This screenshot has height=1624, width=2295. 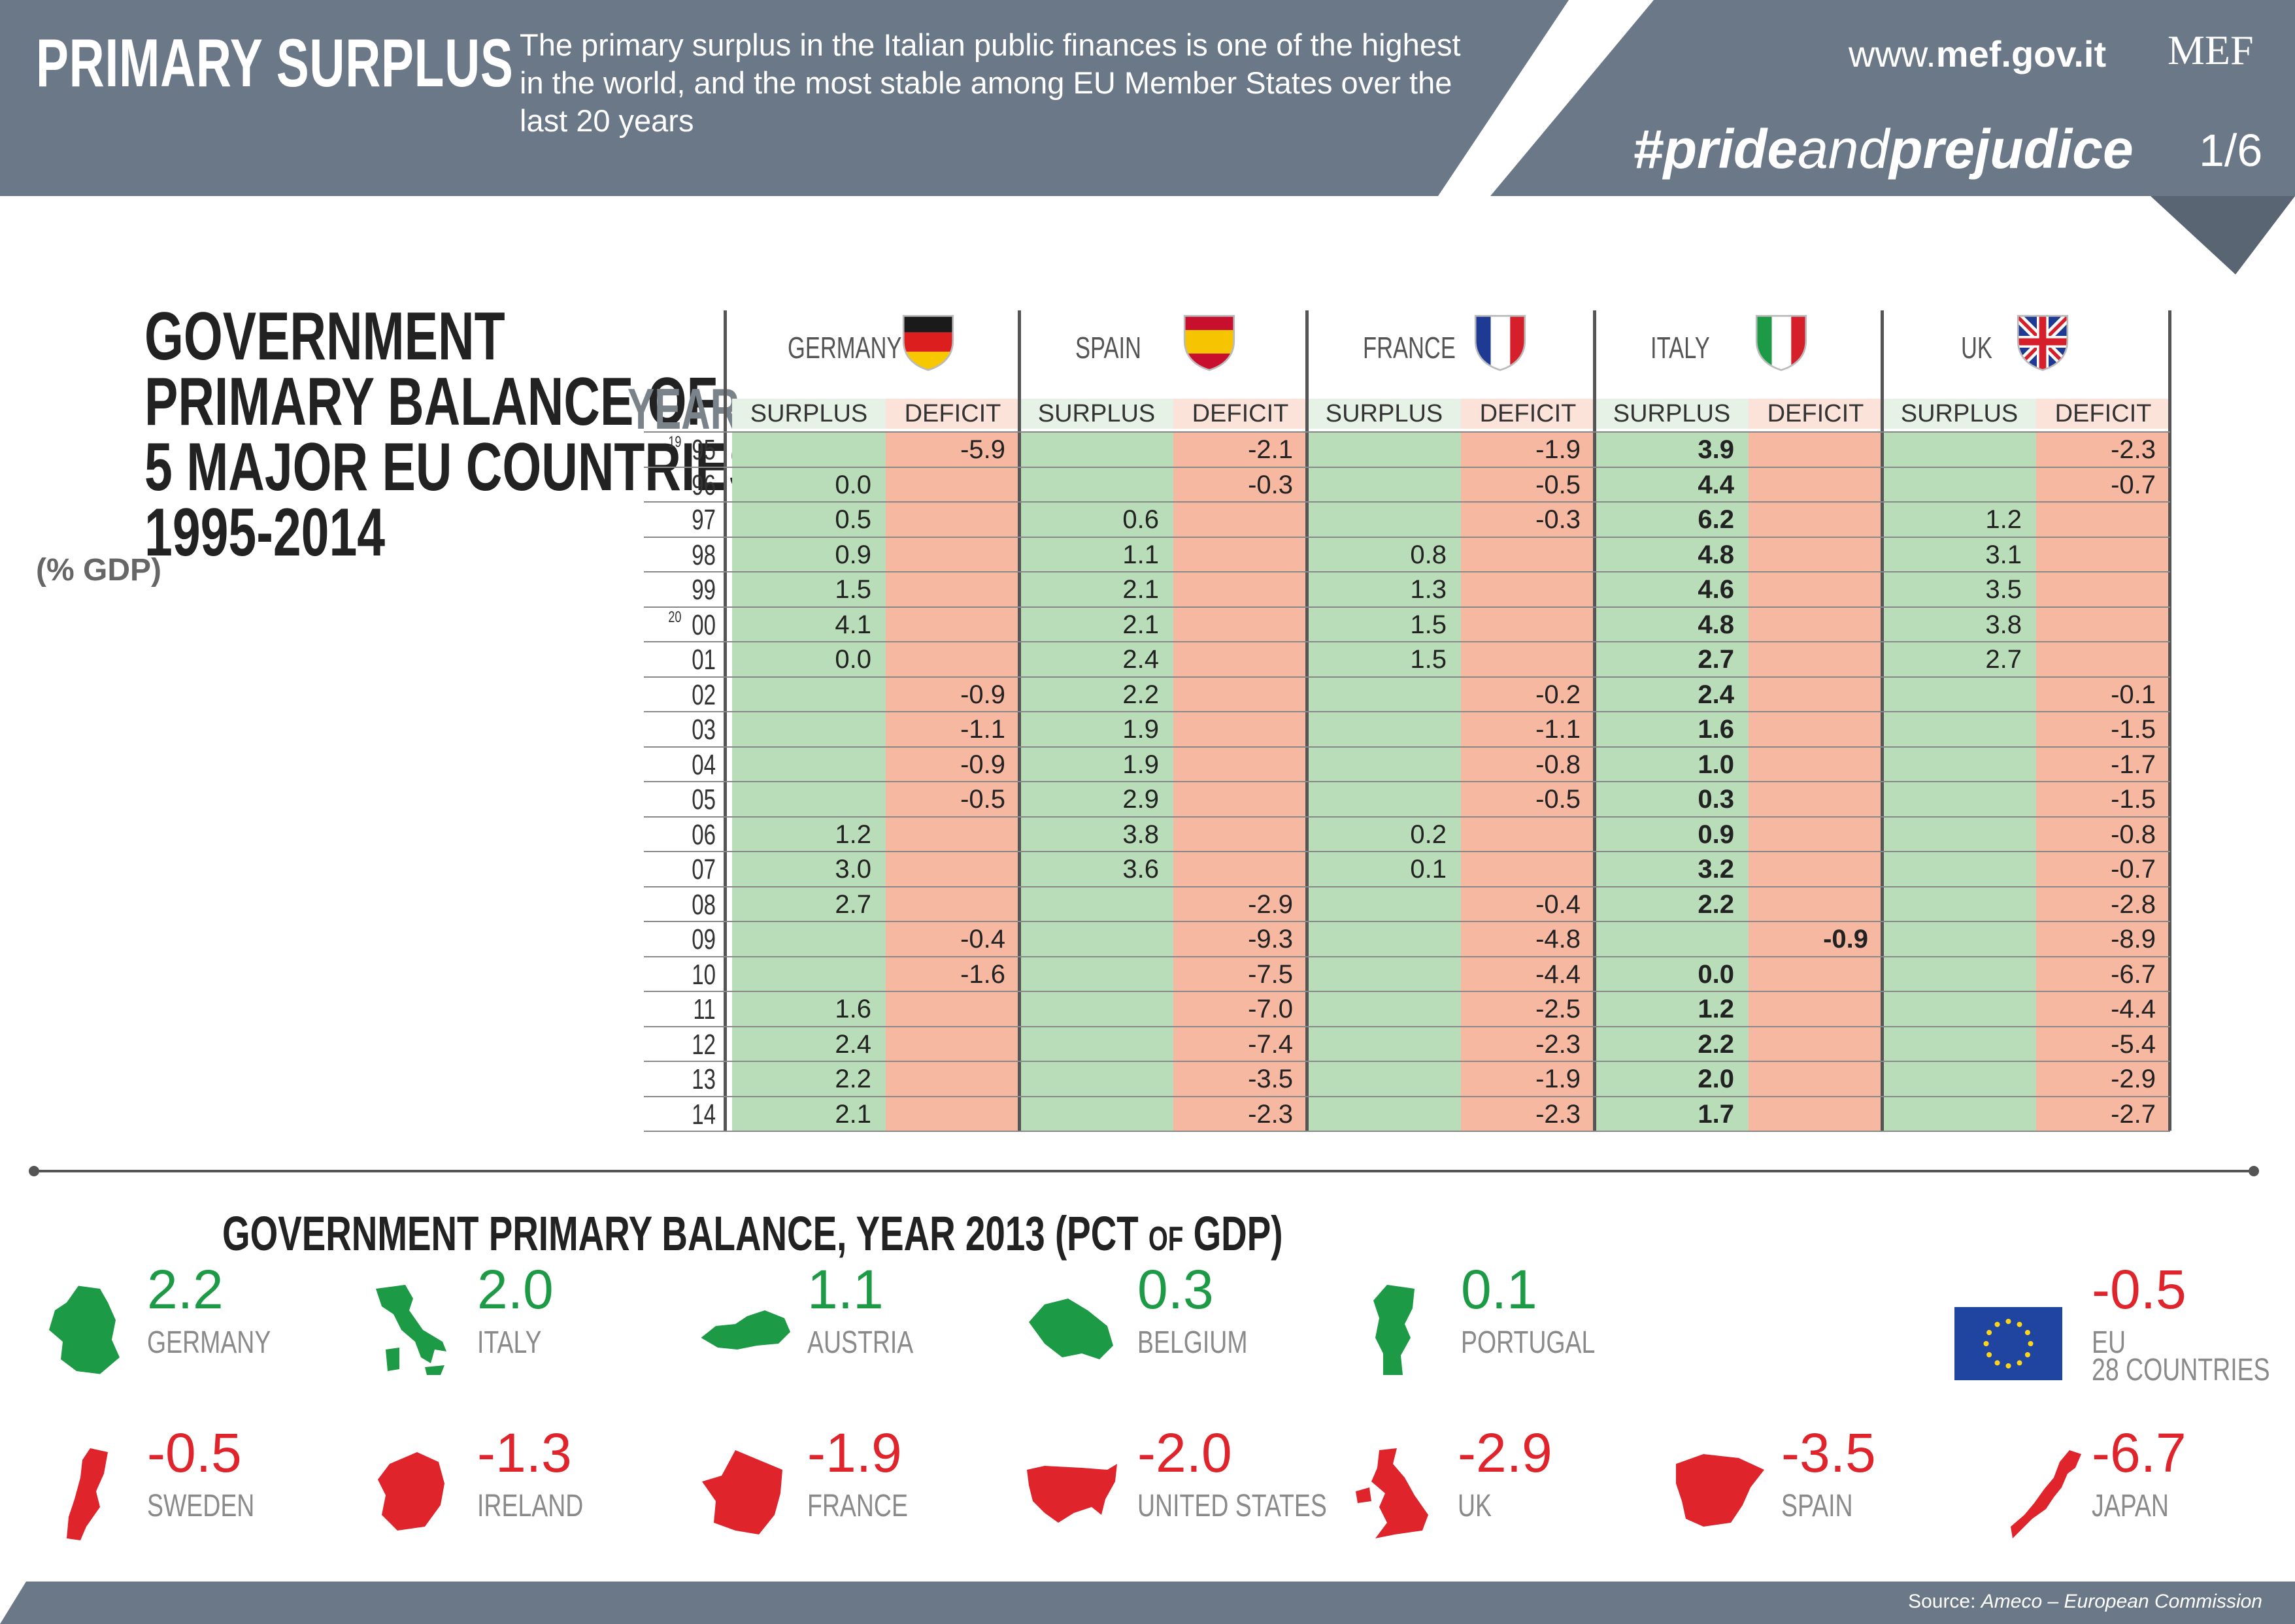 What do you see at coordinates (1428, 869) in the screenshot?
I see `table-cell: 0.1` at bounding box center [1428, 869].